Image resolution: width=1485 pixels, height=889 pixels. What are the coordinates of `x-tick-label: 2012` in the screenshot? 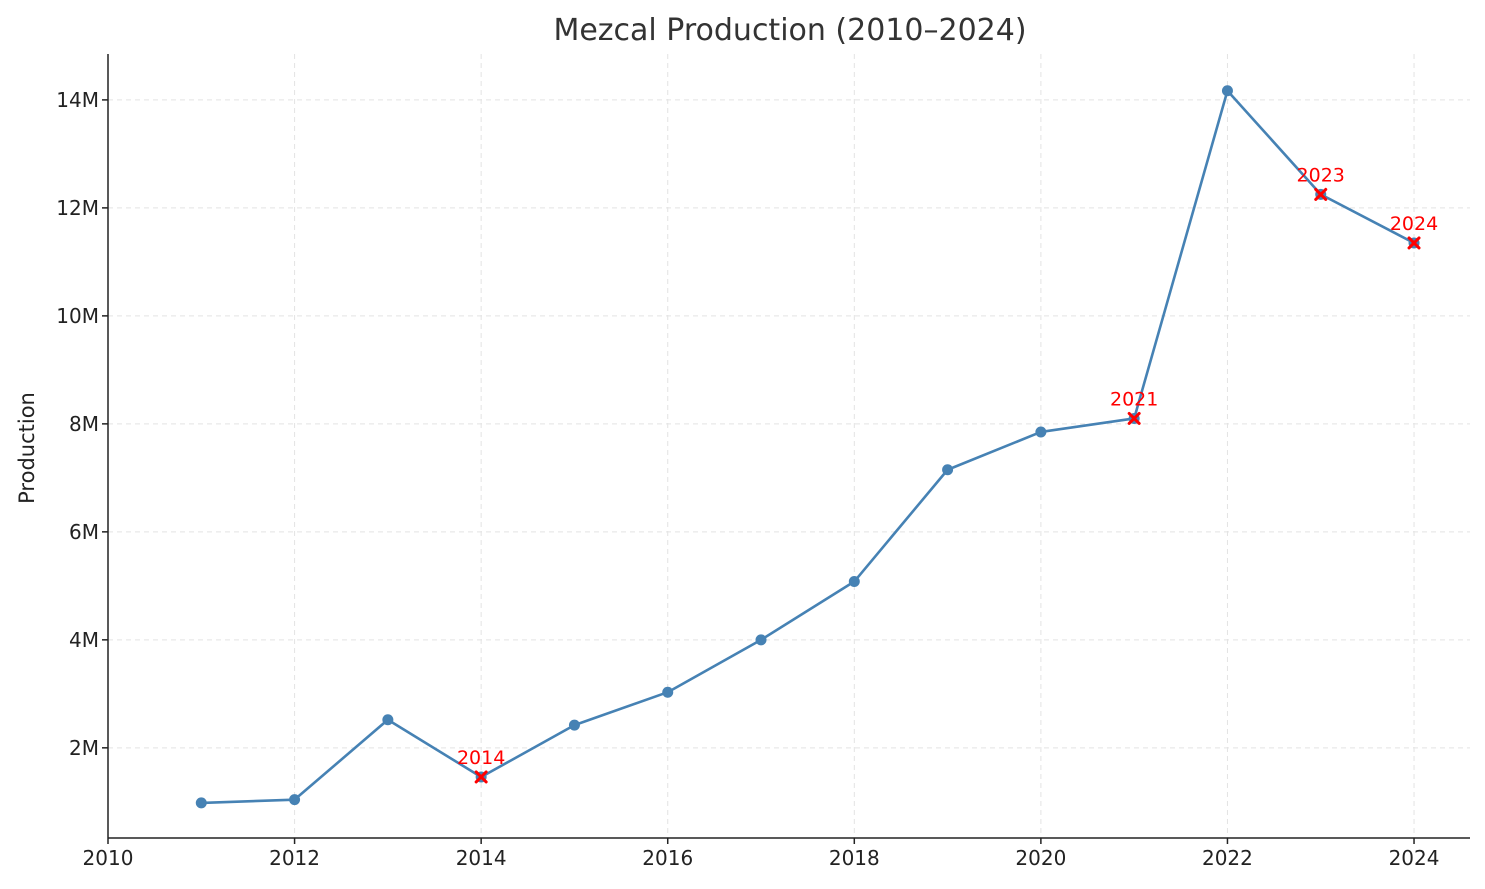 It's located at (294, 858).